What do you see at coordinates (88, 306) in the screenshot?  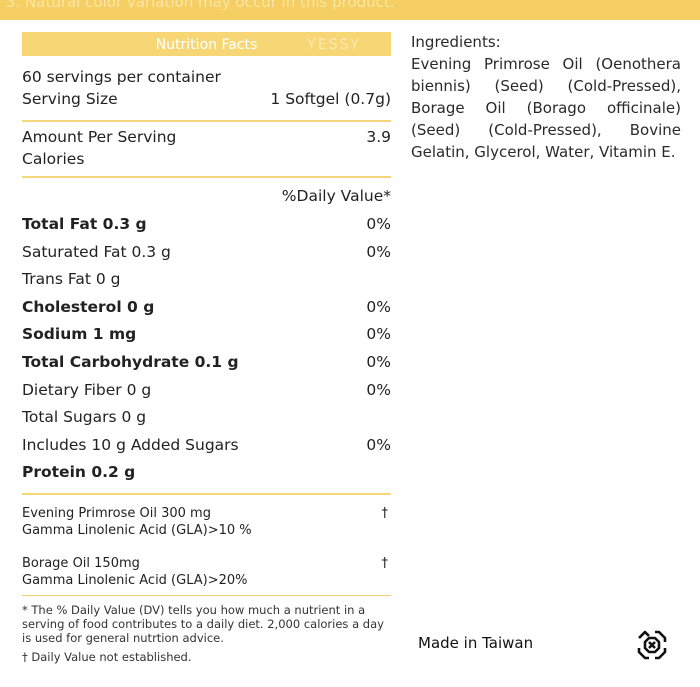 I see `nutrient-label: Cholesterol 0 g` at bounding box center [88, 306].